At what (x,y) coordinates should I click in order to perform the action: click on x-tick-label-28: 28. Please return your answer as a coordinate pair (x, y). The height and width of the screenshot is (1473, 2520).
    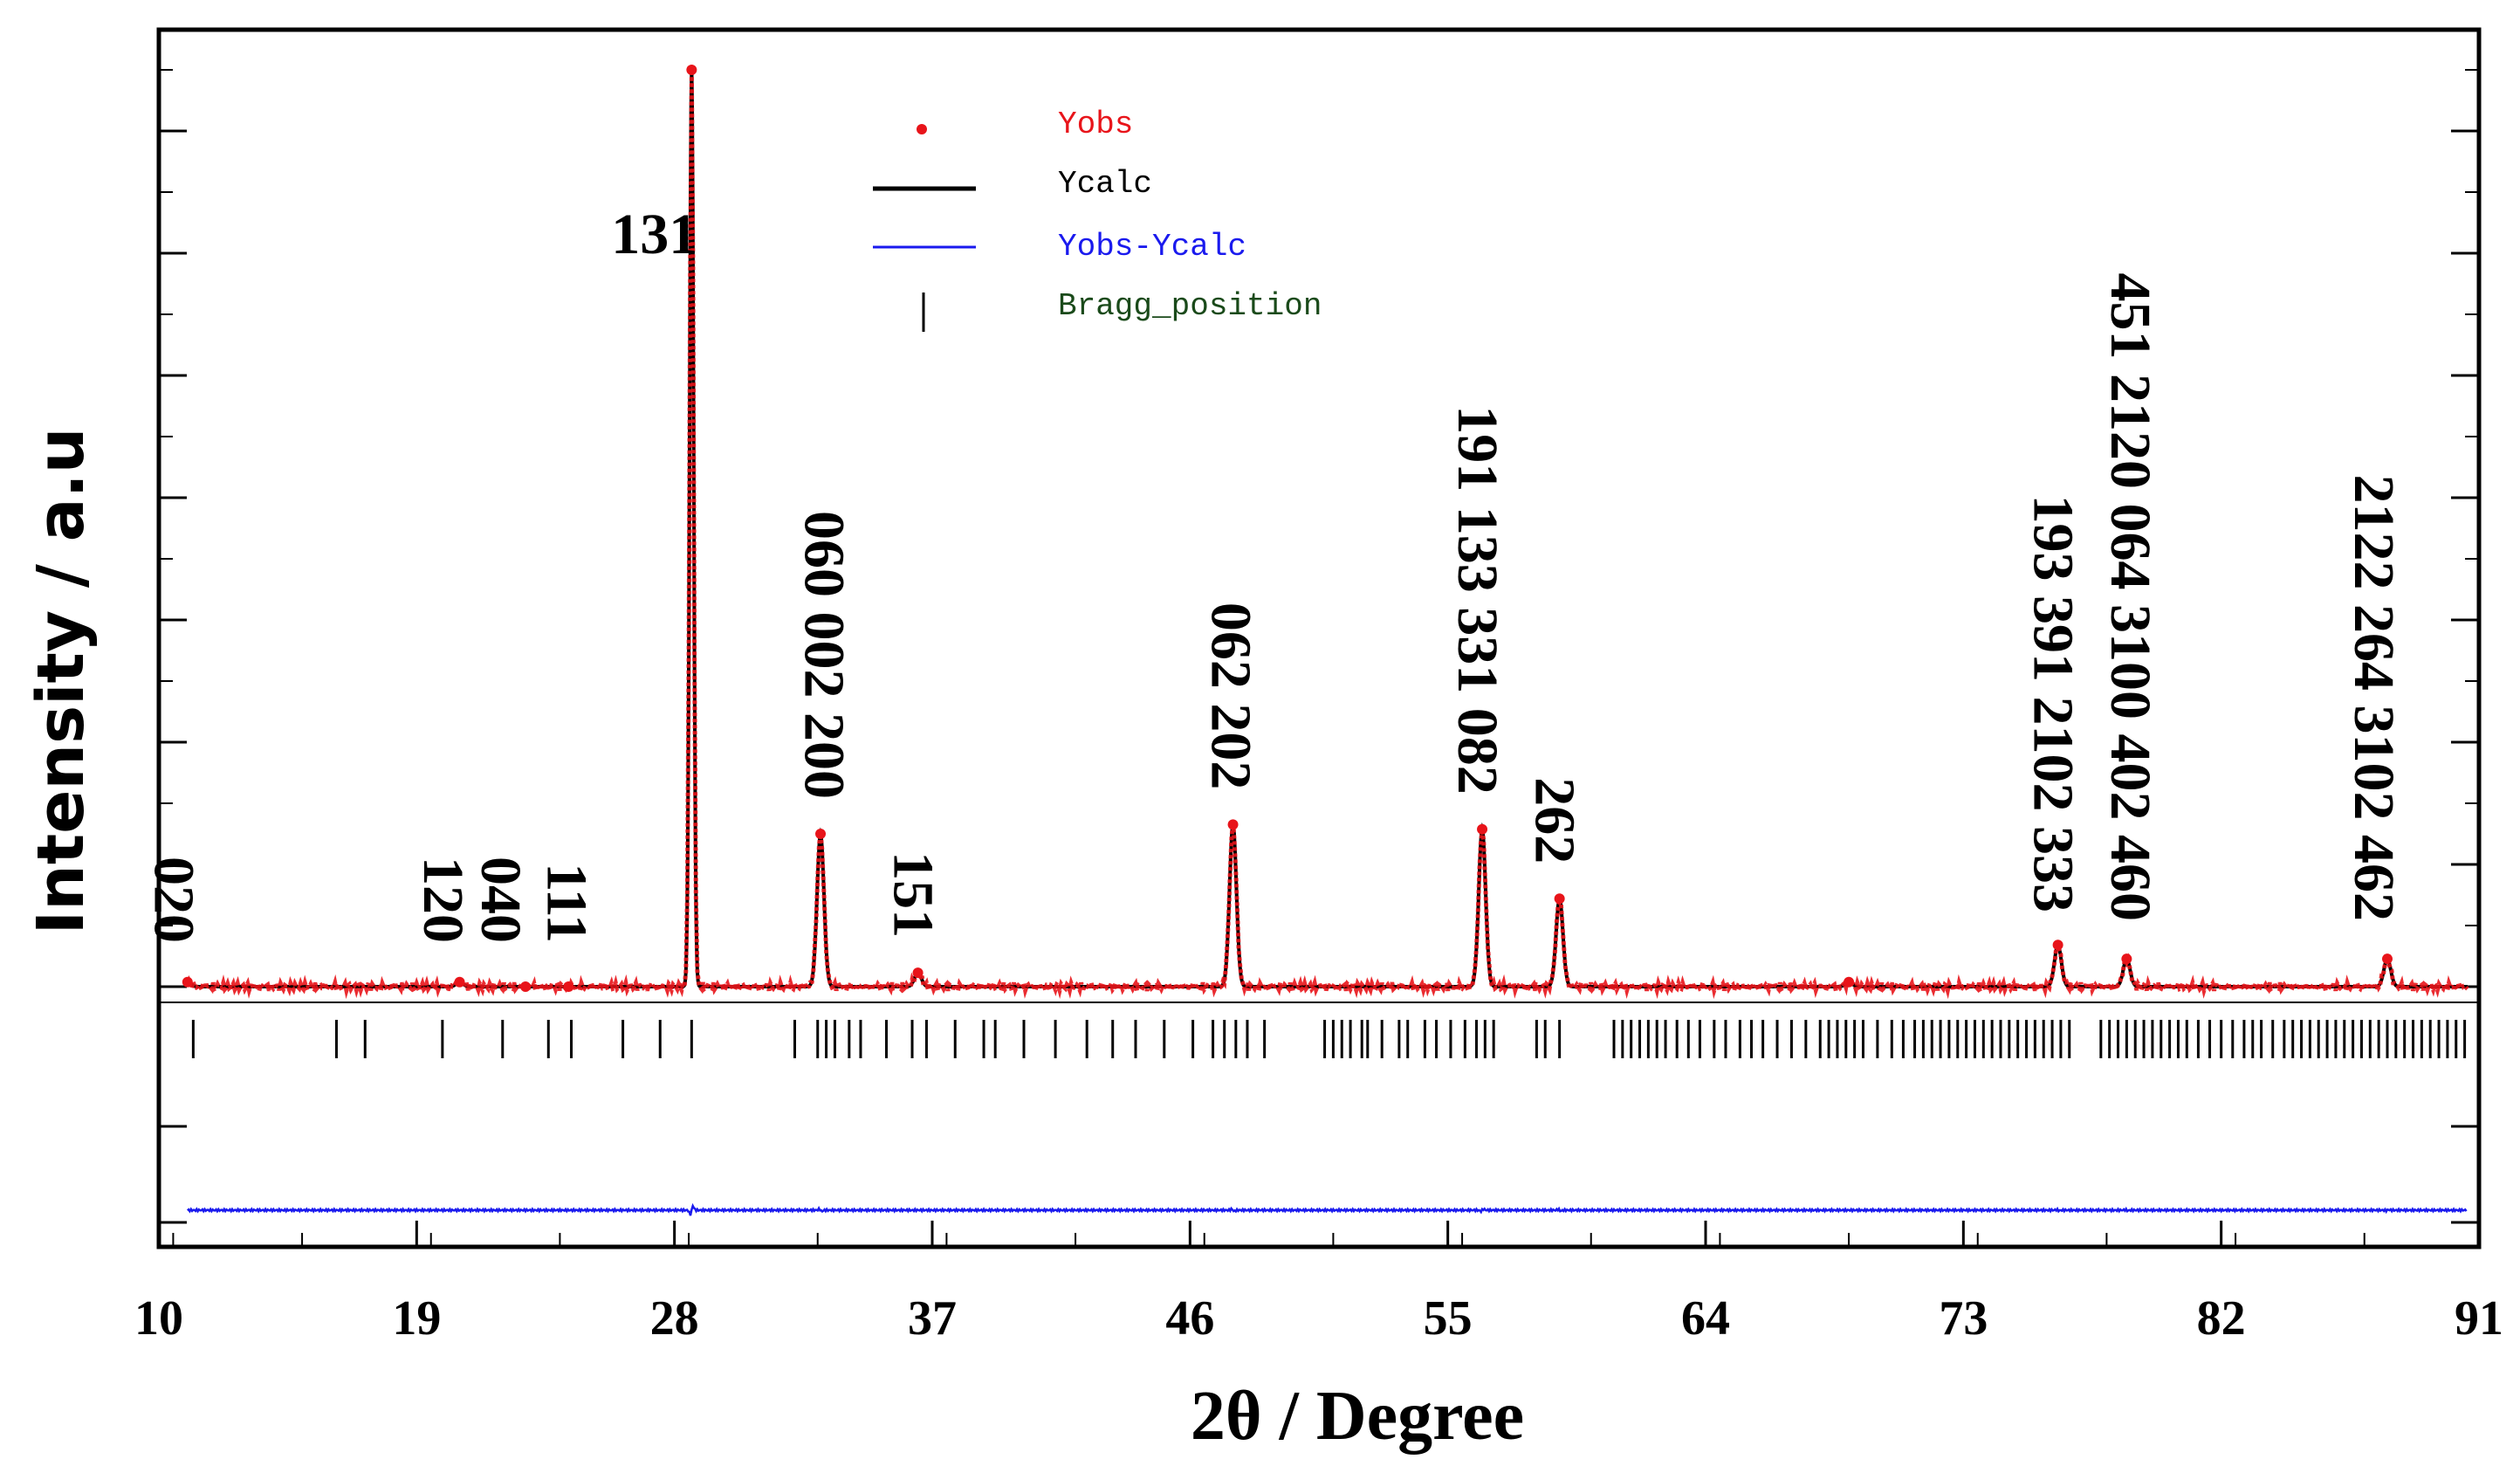
    Looking at the image, I should click on (674, 1319).